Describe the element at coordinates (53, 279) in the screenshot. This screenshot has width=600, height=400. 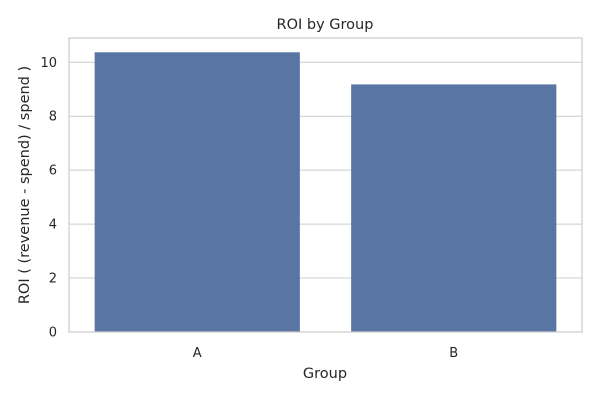
I see `y-tick-label: 2` at that location.